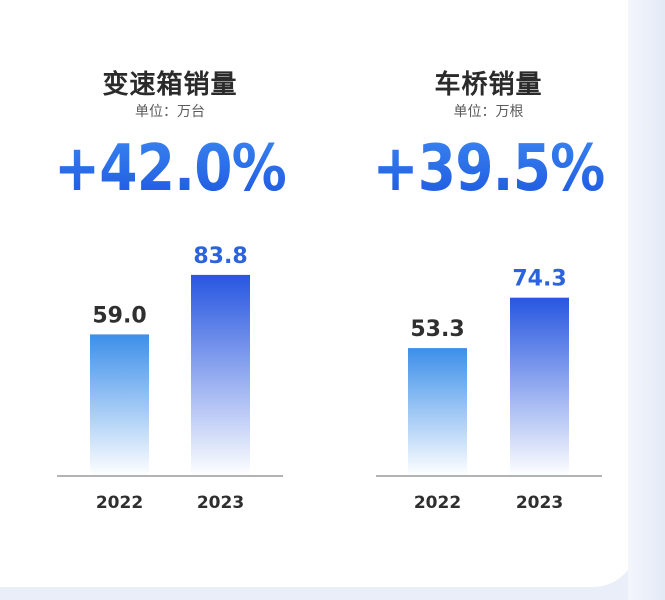 This screenshot has height=600, width=665. Describe the element at coordinates (119, 315) in the screenshot. I see `value-label-2022: 59.0` at that location.